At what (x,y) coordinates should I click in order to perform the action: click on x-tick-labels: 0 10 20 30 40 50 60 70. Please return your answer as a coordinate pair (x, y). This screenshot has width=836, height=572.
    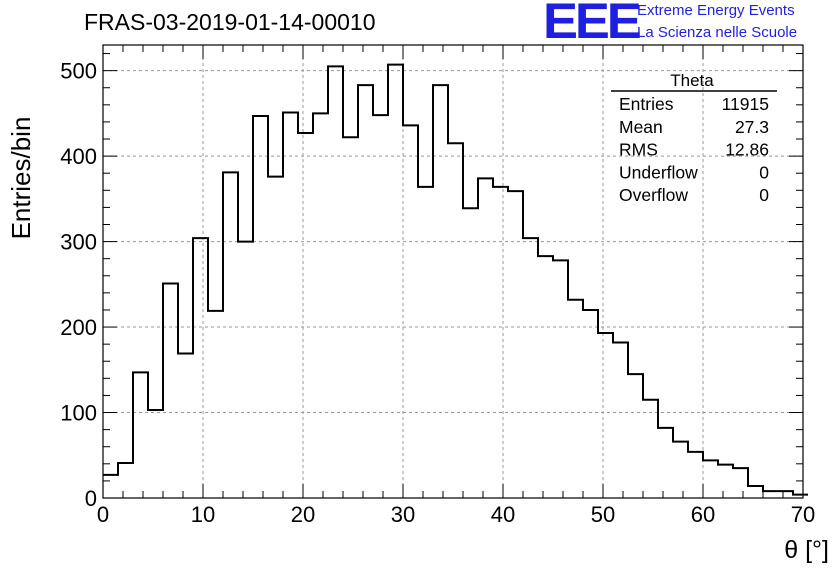
    Looking at the image, I should click on (456, 514).